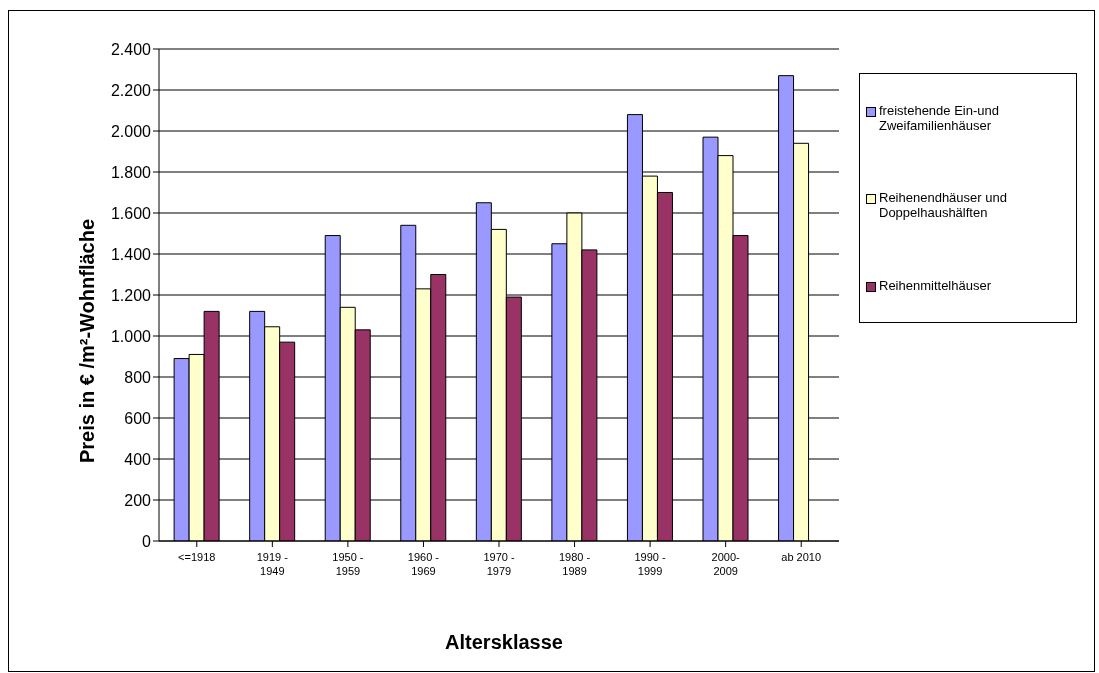 This screenshot has height=673, width=1099. What do you see at coordinates (726, 564) in the screenshot?
I see `x-tick-label: 2000-2009` at bounding box center [726, 564].